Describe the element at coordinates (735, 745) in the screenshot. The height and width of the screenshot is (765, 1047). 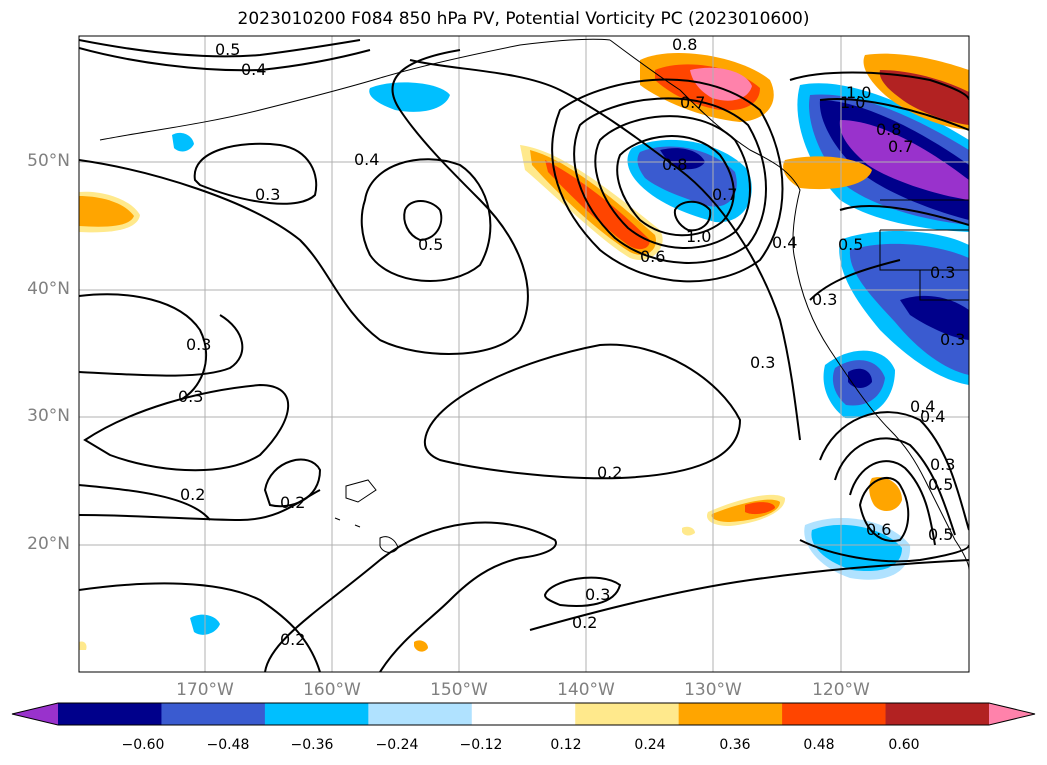
I see `colorbar-tick-label: 0.36` at that location.